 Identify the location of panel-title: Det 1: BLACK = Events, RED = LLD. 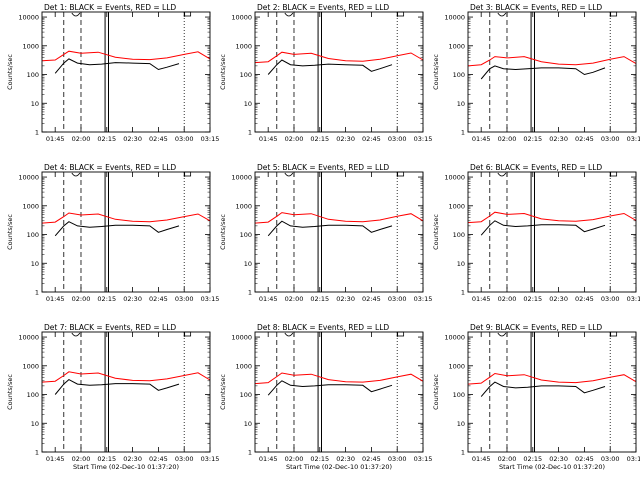
(110, 7).